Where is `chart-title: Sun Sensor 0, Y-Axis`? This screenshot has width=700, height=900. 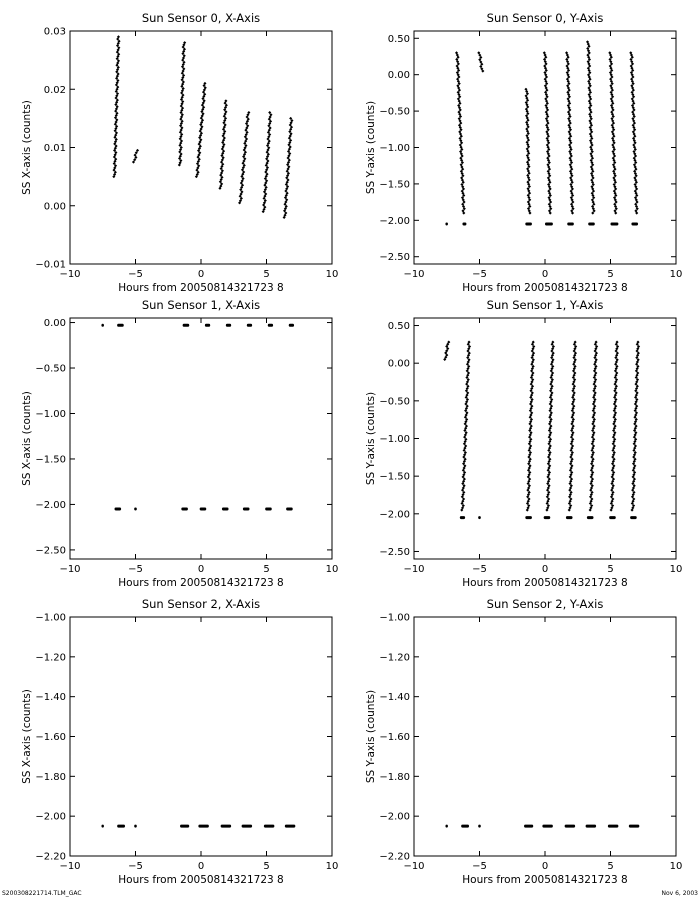
chart-title: Sun Sensor 0, Y-Axis is located at coordinates (545, 18).